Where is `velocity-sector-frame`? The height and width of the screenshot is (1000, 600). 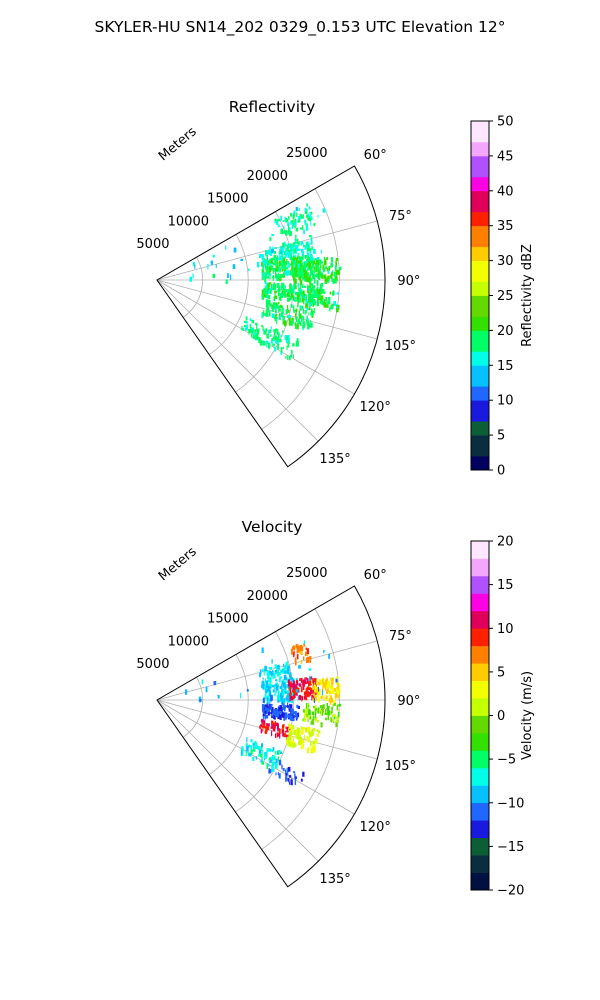 velocity-sector-frame is located at coordinates (271, 736).